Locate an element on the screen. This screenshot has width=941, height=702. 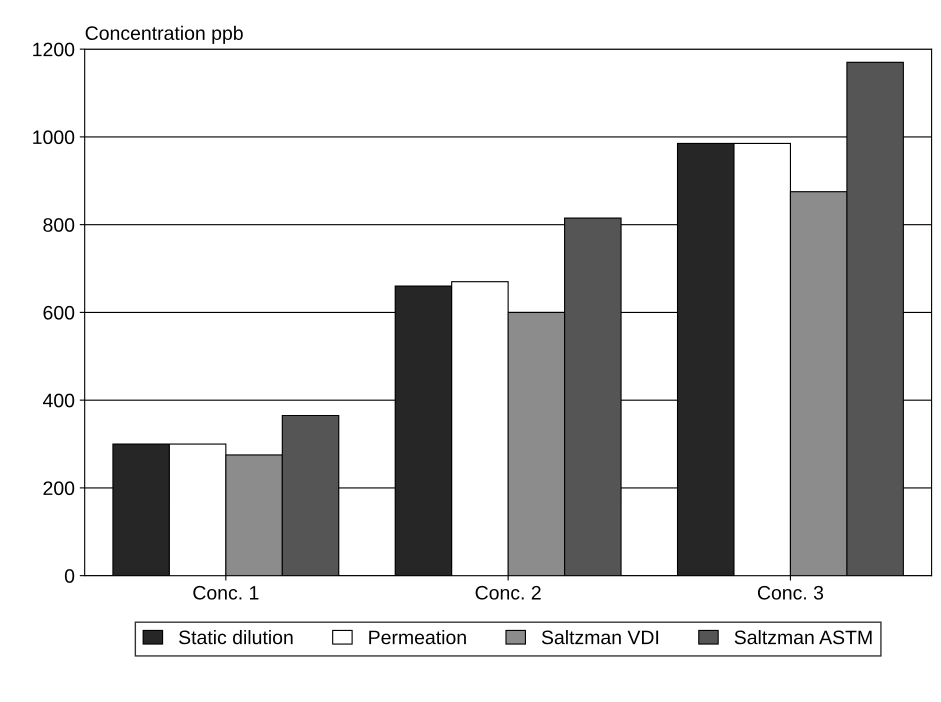
legend-label: Saltzman ASTM is located at coordinates (803, 637).